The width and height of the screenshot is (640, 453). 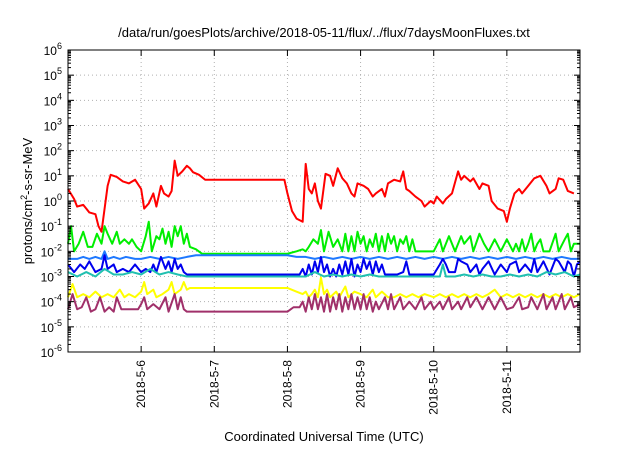 I want to click on y-tick-label-exponent: 0, so click(x=59, y=197).